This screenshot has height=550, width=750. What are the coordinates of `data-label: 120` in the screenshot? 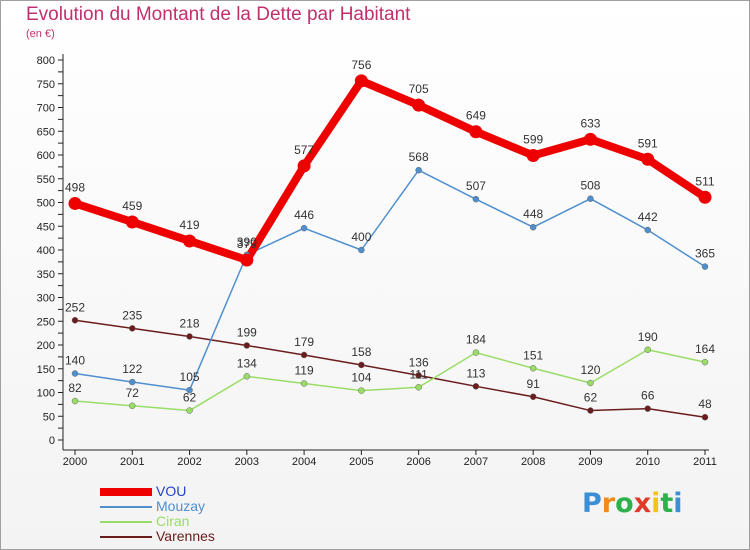 It's located at (590, 370).